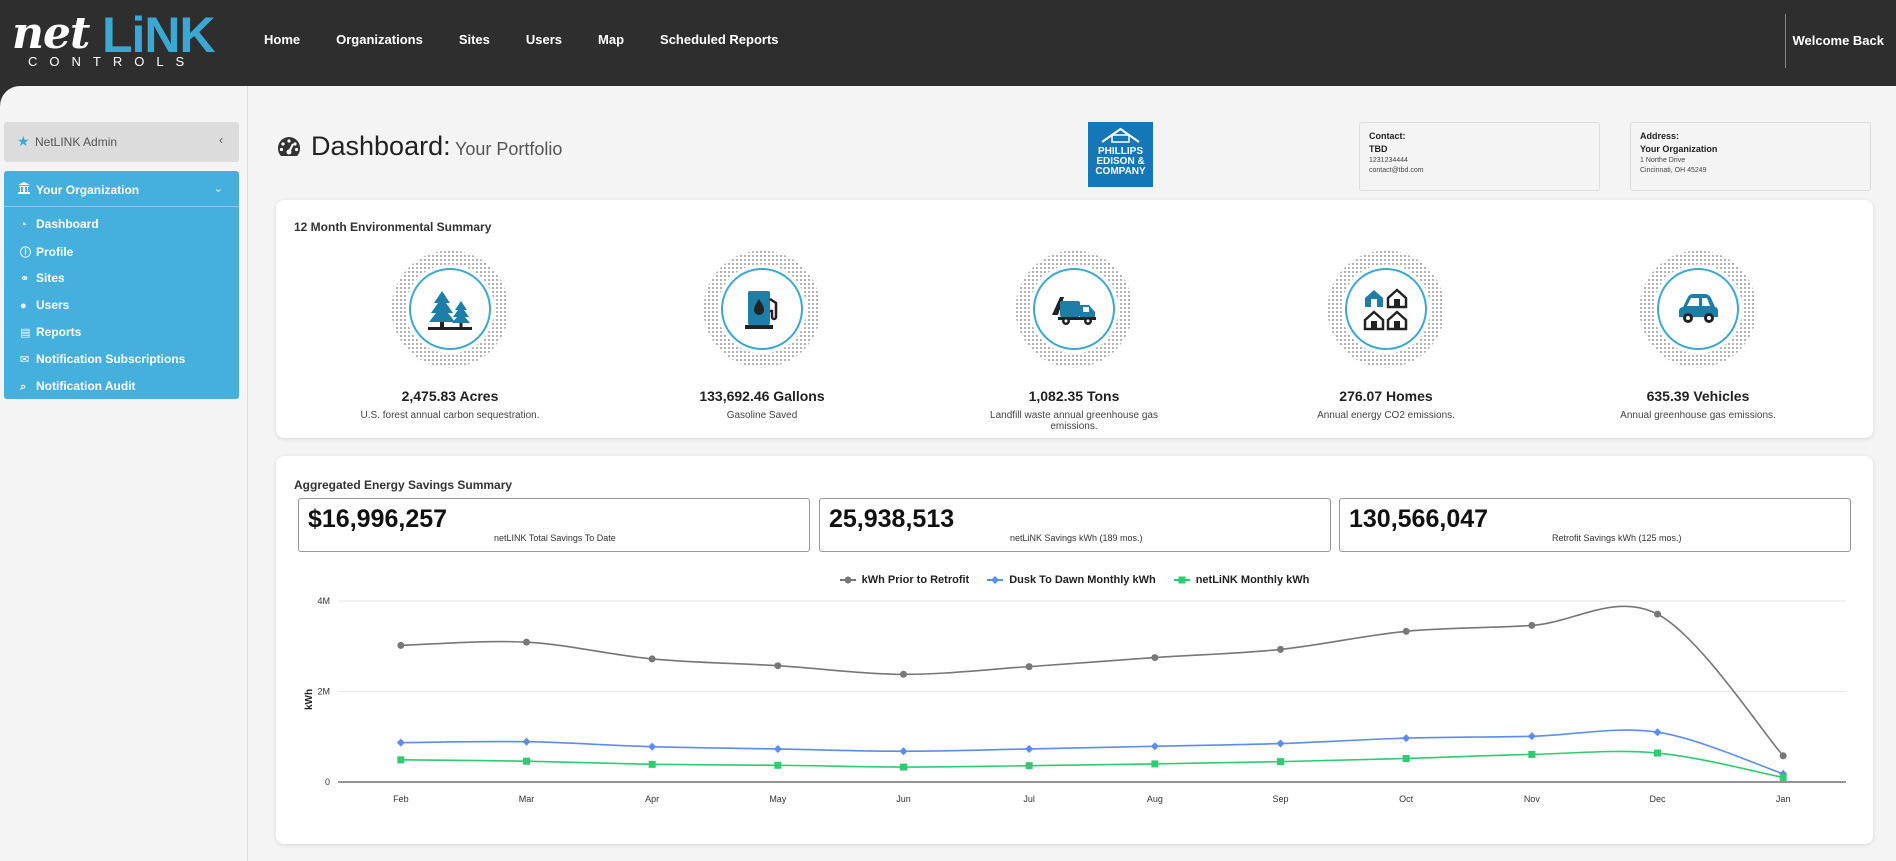 The width and height of the screenshot is (1896, 861). Describe the element at coordinates (121, 142) in the screenshot. I see `netlink-admin-toggle: ★ NetLINK Admin ‹` at that location.